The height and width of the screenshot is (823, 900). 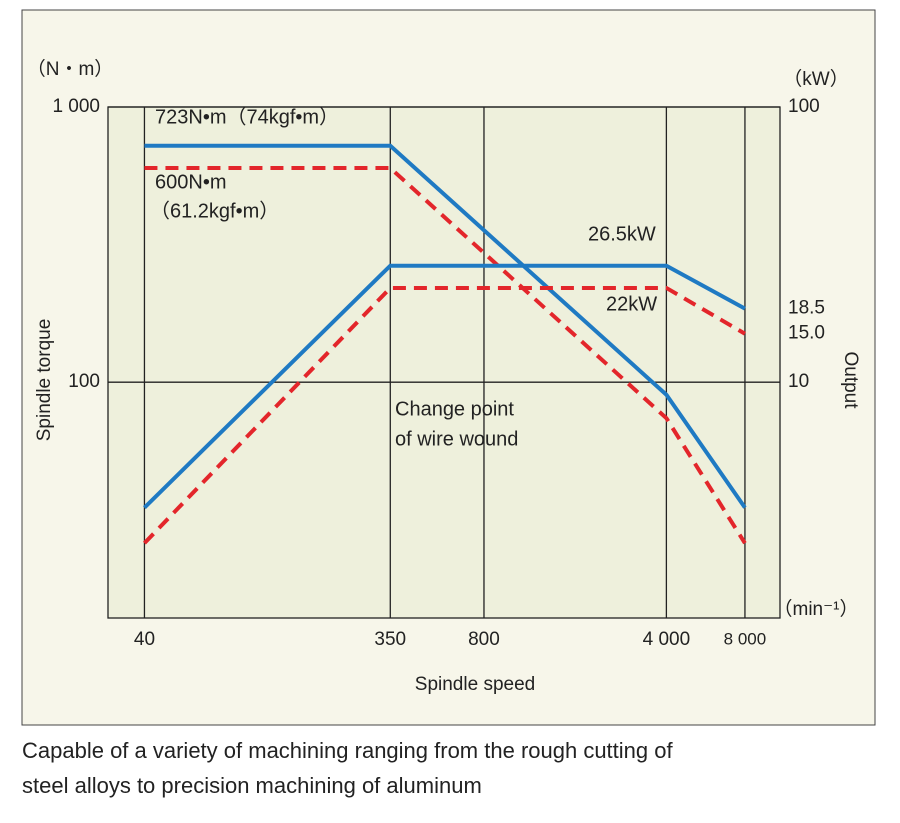 I want to click on y2-unit: （kW）, so click(x=815, y=79).